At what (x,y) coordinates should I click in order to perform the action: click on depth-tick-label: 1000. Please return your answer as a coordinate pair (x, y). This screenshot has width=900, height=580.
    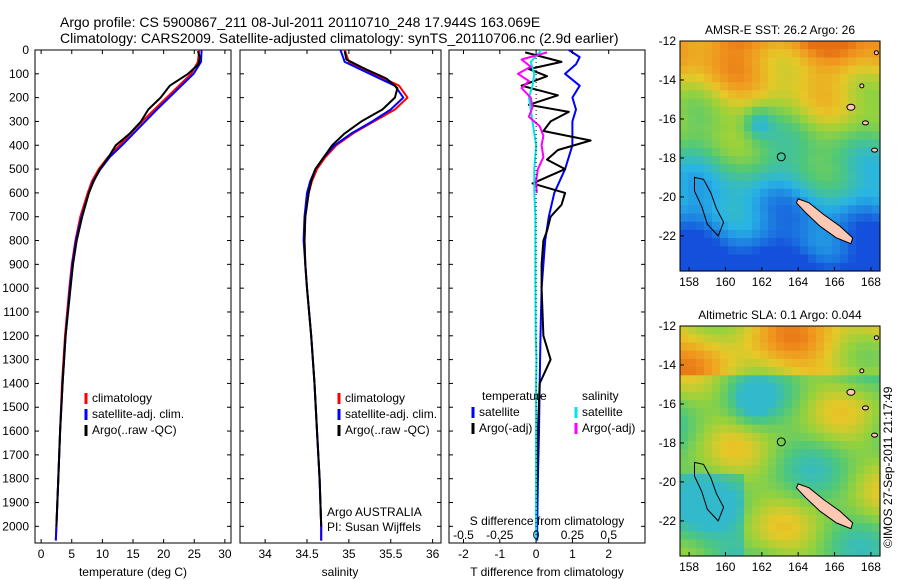
    Looking at the image, I should click on (15, 288).